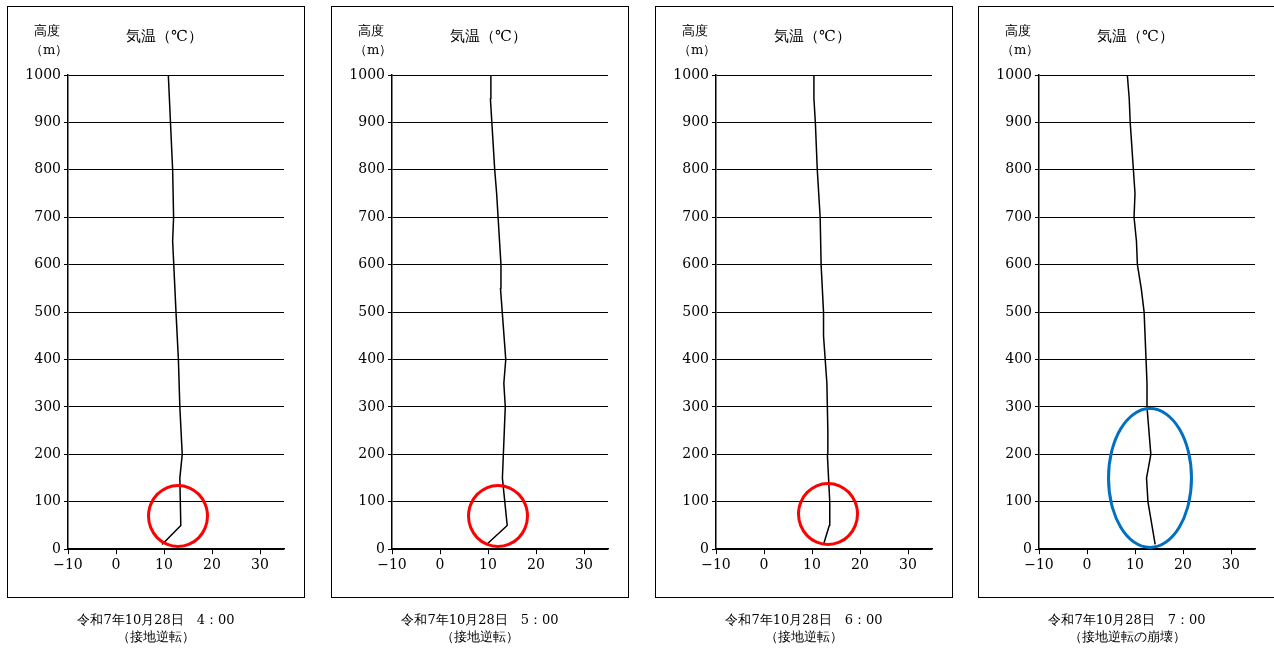 The height and width of the screenshot is (655, 1274). Describe the element at coordinates (156, 619) in the screenshot. I see `text: 令和7年10月28日 4：00` at that location.